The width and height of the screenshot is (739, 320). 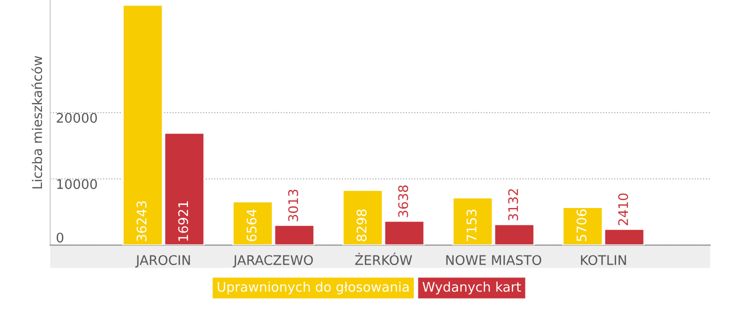 What do you see at coordinates (623, 210) in the screenshot?
I see `data-label: 2410` at bounding box center [623, 210].